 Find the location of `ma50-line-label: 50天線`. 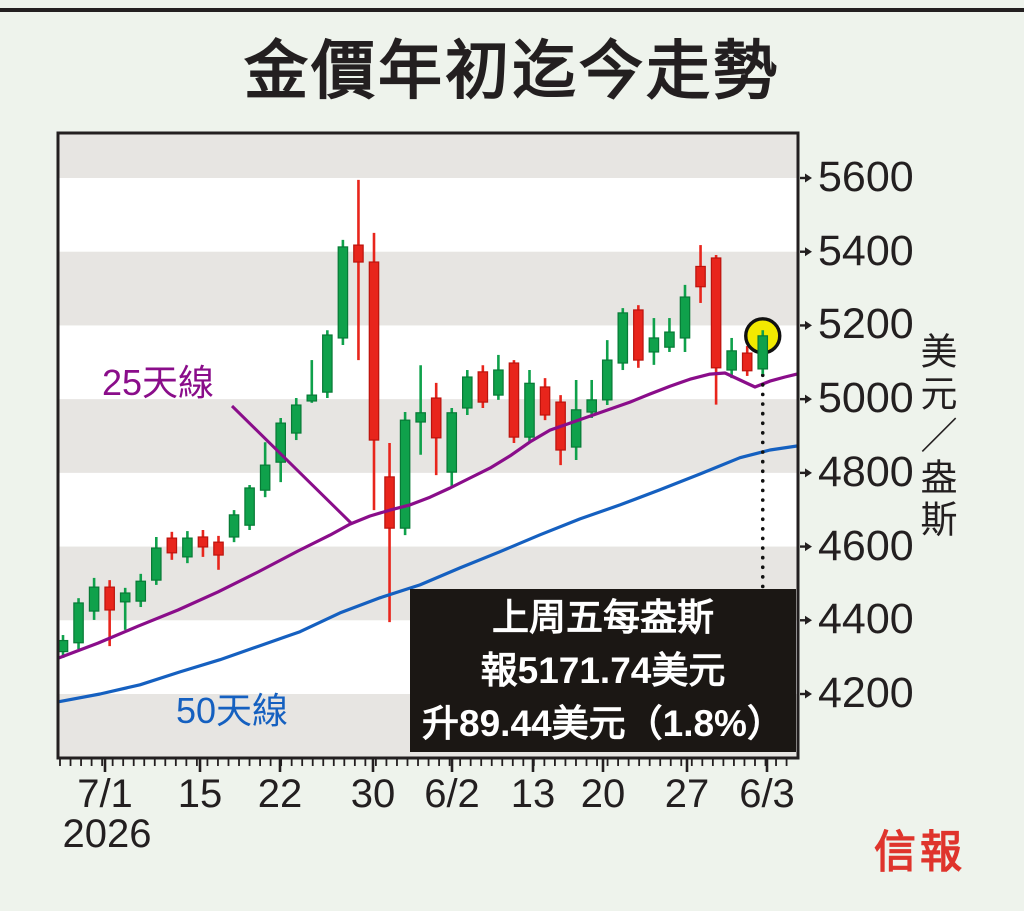

ma50-line-label: 50天線 is located at coordinates (232, 710).